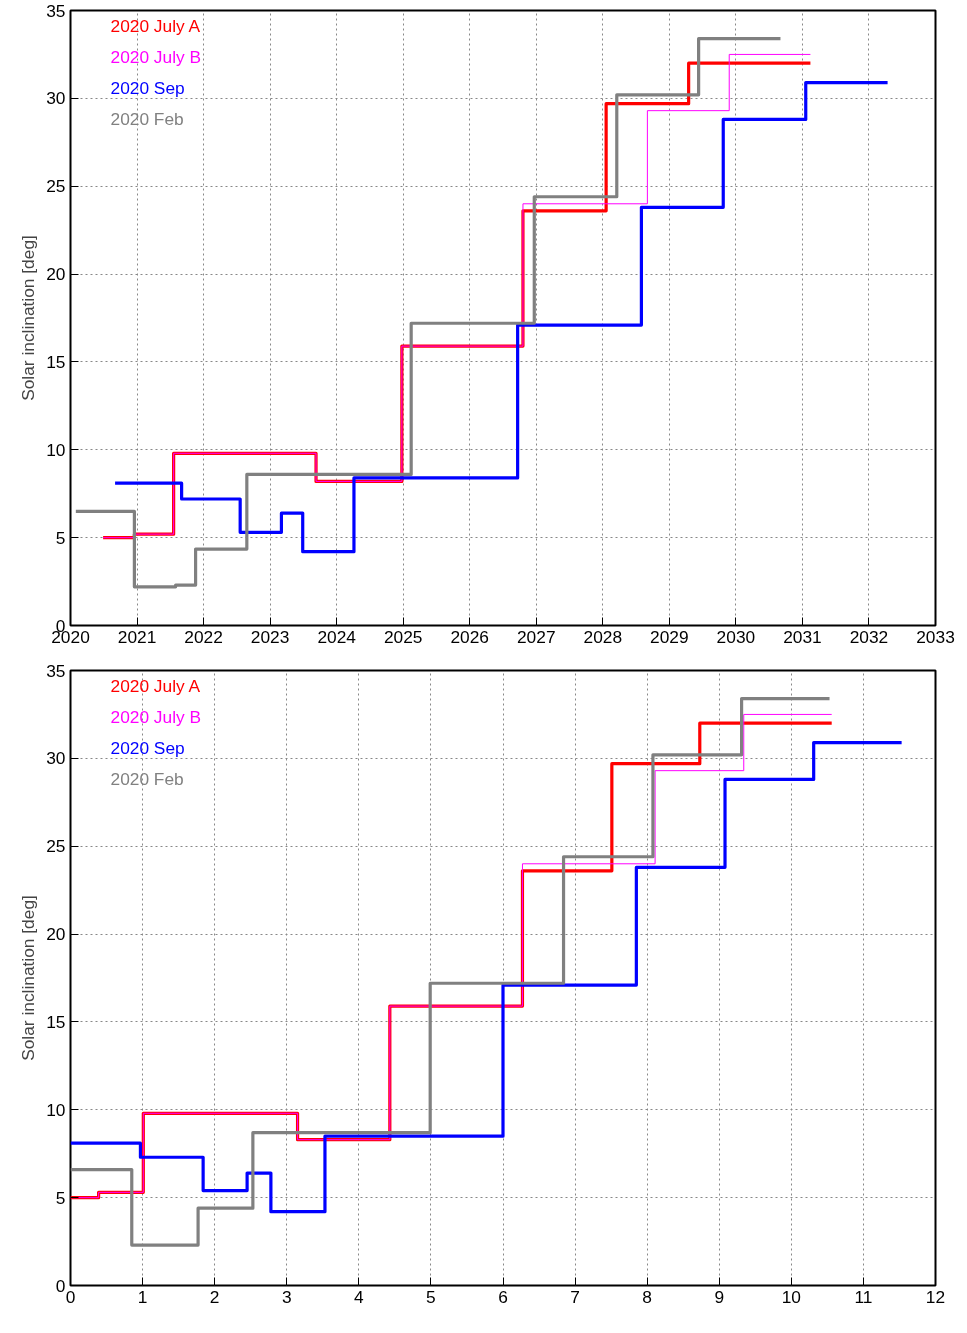 This screenshot has width=967, height=1333. What do you see at coordinates (791, 1296) in the screenshot?
I see `x-tick-label: 10` at bounding box center [791, 1296].